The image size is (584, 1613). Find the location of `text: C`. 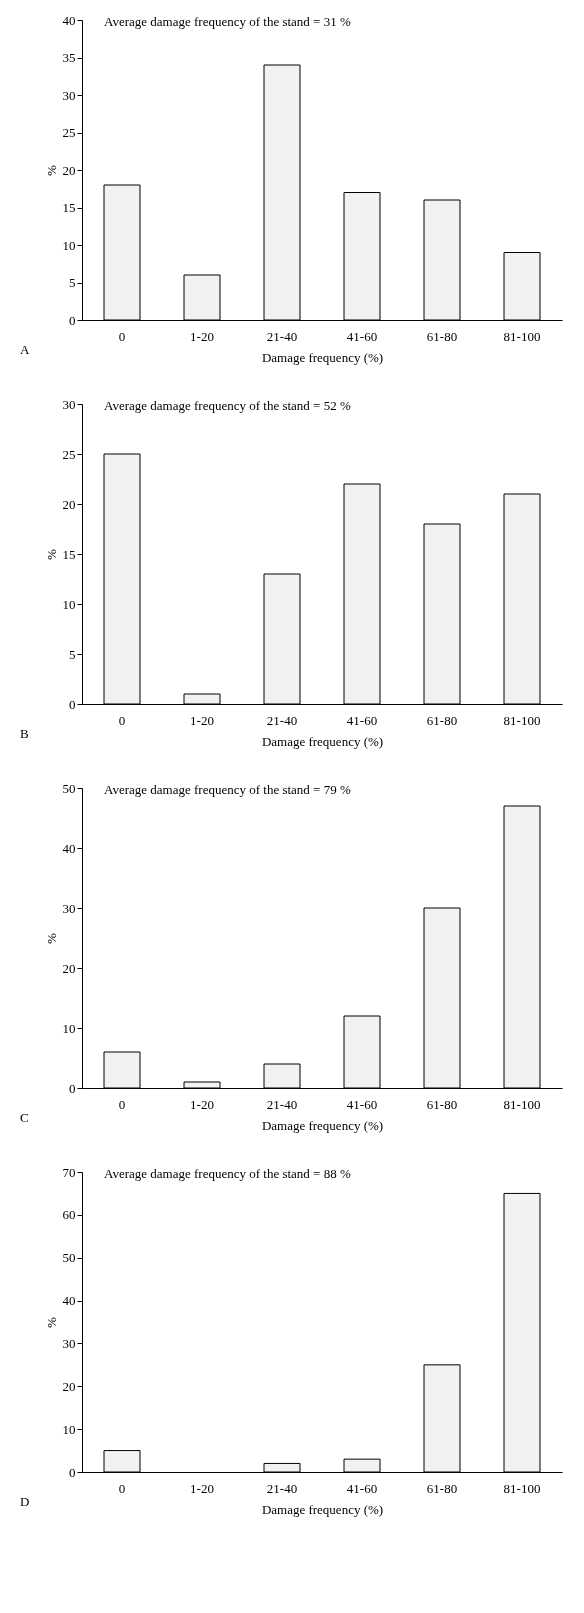

text: C is located at coordinates (24, 1117).